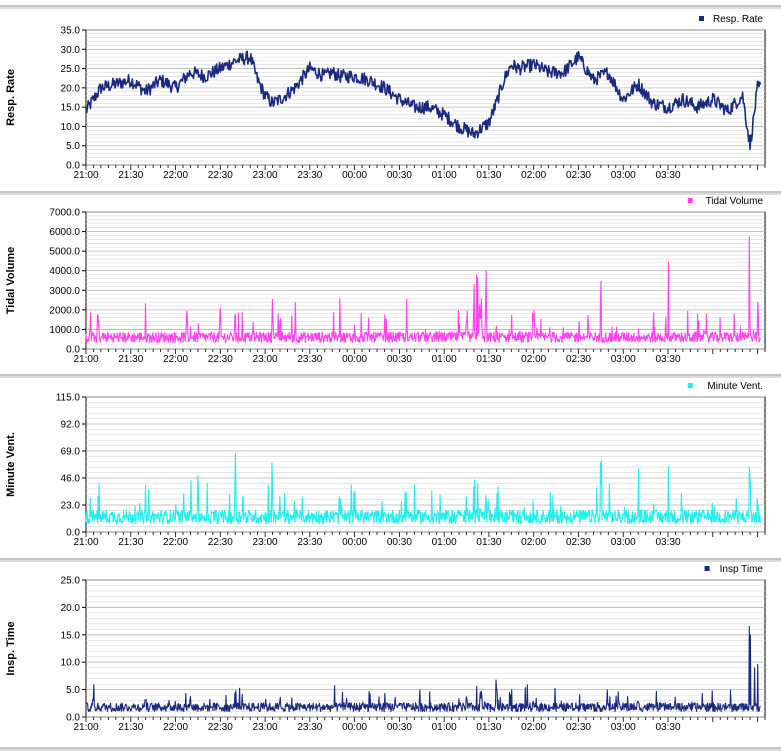 The height and width of the screenshot is (753, 781). Describe the element at coordinates (71, 50) in the screenshot. I see `y-tick-label: 30.0` at that location.